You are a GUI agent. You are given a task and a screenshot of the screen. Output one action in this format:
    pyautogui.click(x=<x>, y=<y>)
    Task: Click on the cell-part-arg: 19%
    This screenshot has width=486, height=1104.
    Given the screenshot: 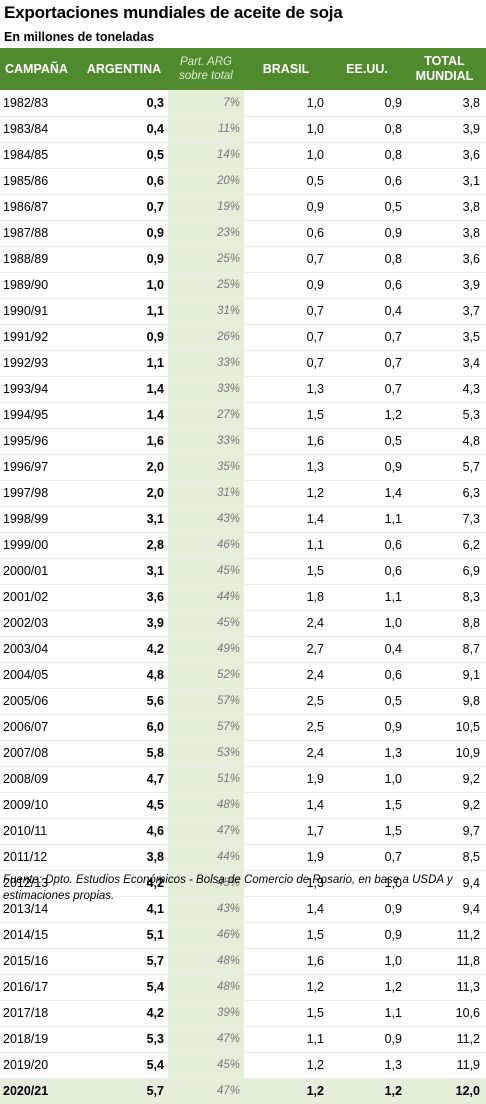 What is the action you would take?
    pyautogui.click(x=206, y=207)
    